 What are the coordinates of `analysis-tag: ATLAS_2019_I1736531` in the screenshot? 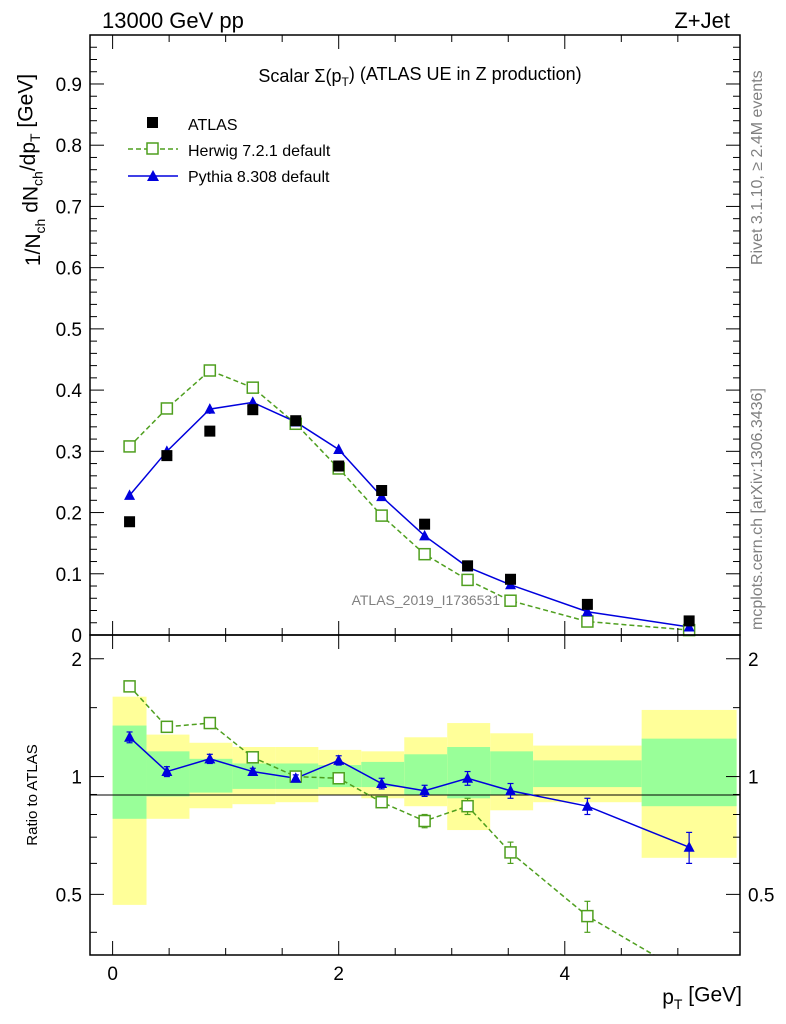 It's located at (426, 600).